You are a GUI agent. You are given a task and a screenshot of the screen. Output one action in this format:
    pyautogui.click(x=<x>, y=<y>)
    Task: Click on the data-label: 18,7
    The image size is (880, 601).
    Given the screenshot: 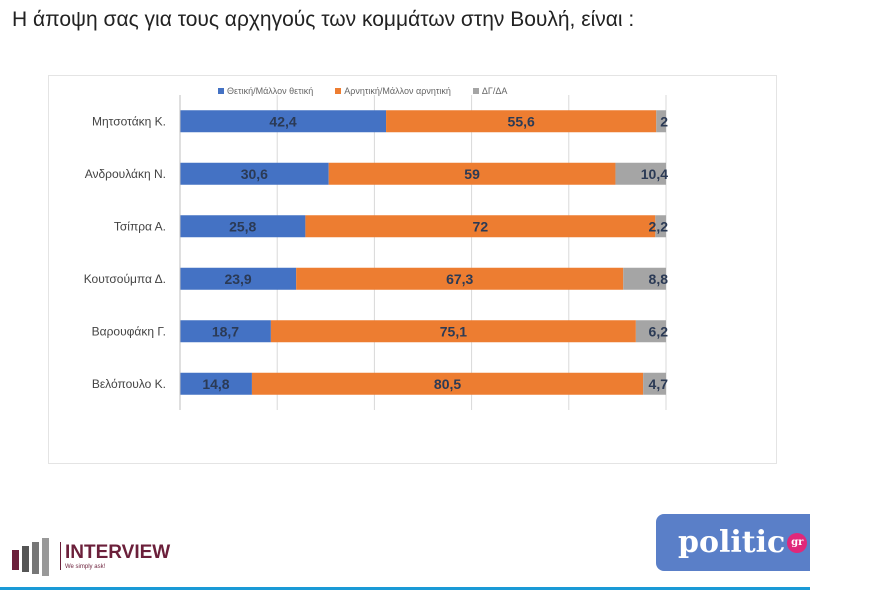 What is the action you would take?
    pyautogui.click(x=225, y=331)
    